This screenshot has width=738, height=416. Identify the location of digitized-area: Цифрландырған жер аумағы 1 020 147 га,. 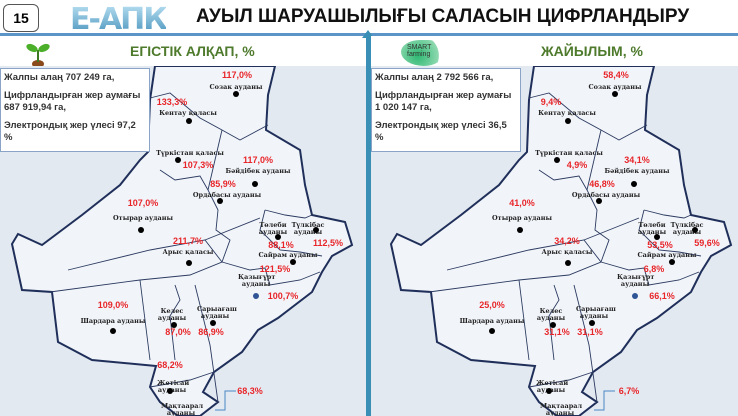
(443, 101).